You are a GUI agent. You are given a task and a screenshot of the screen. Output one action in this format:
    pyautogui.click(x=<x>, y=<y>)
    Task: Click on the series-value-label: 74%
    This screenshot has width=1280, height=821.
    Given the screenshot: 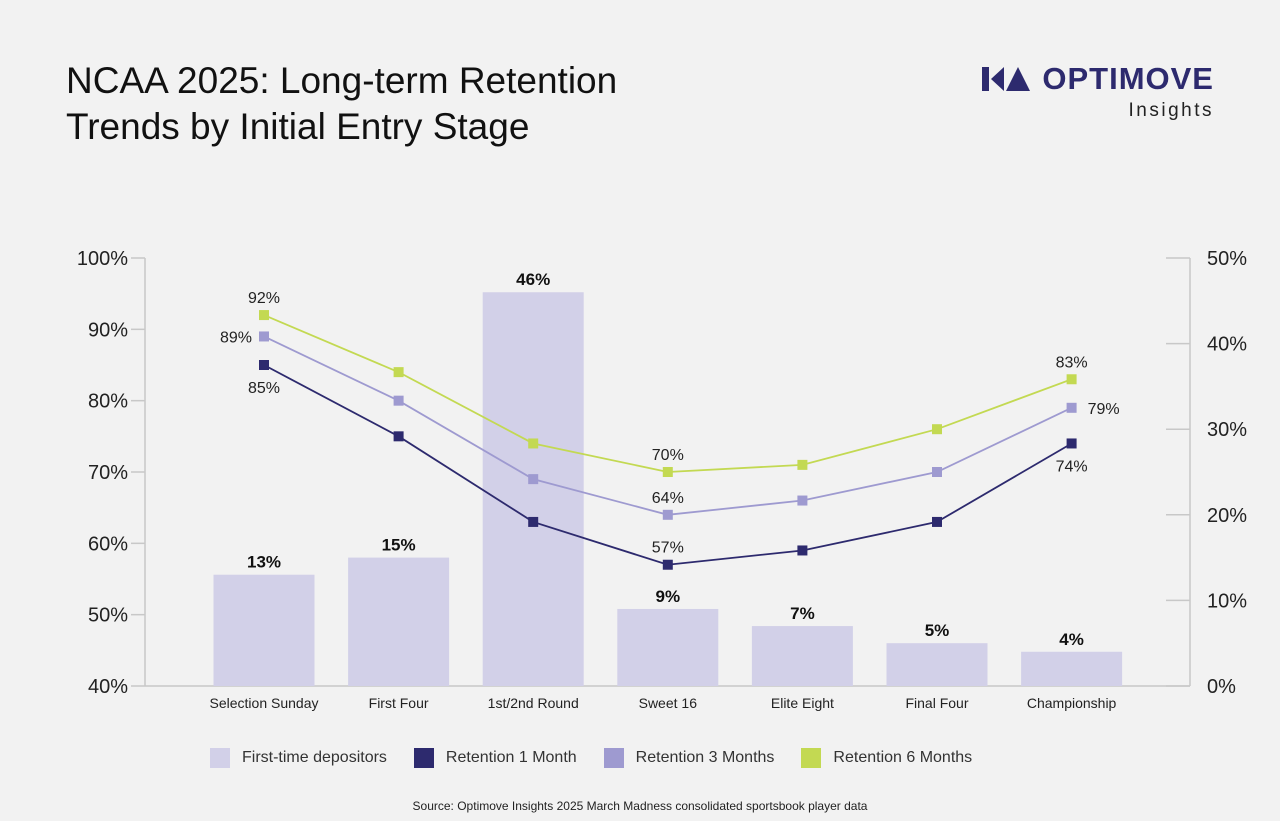 What is the action you would take?
    pyautogui.click(x=1072, y=466)
    